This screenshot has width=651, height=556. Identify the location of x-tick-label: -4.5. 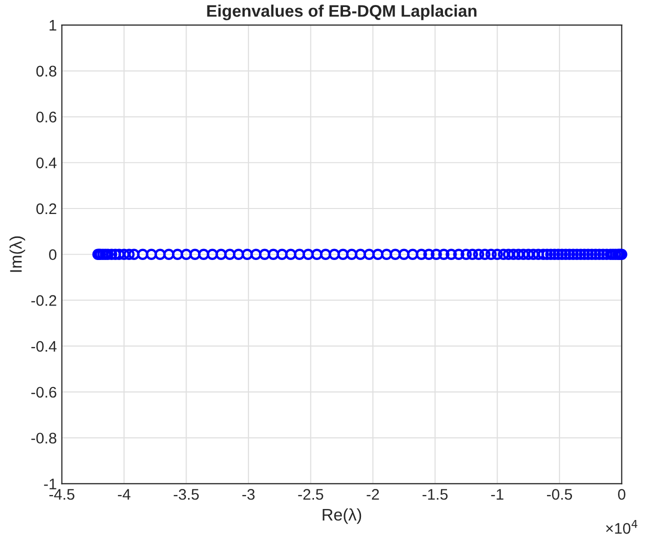
(61, 494).